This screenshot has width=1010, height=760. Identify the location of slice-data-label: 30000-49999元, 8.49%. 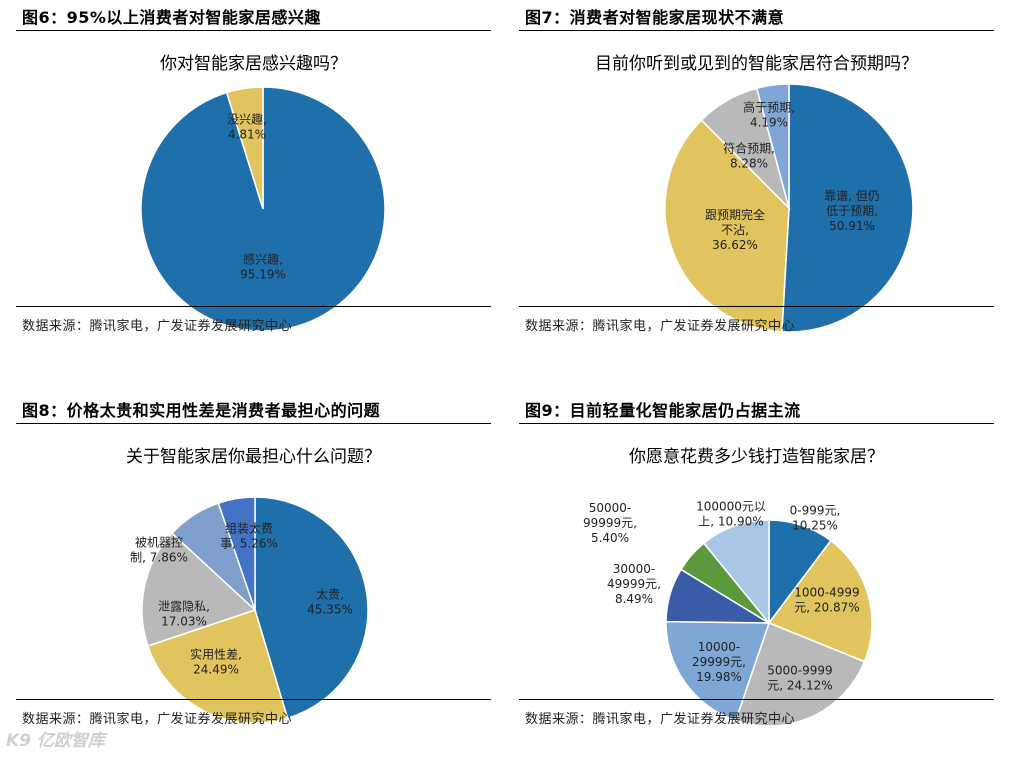
(634, 584).